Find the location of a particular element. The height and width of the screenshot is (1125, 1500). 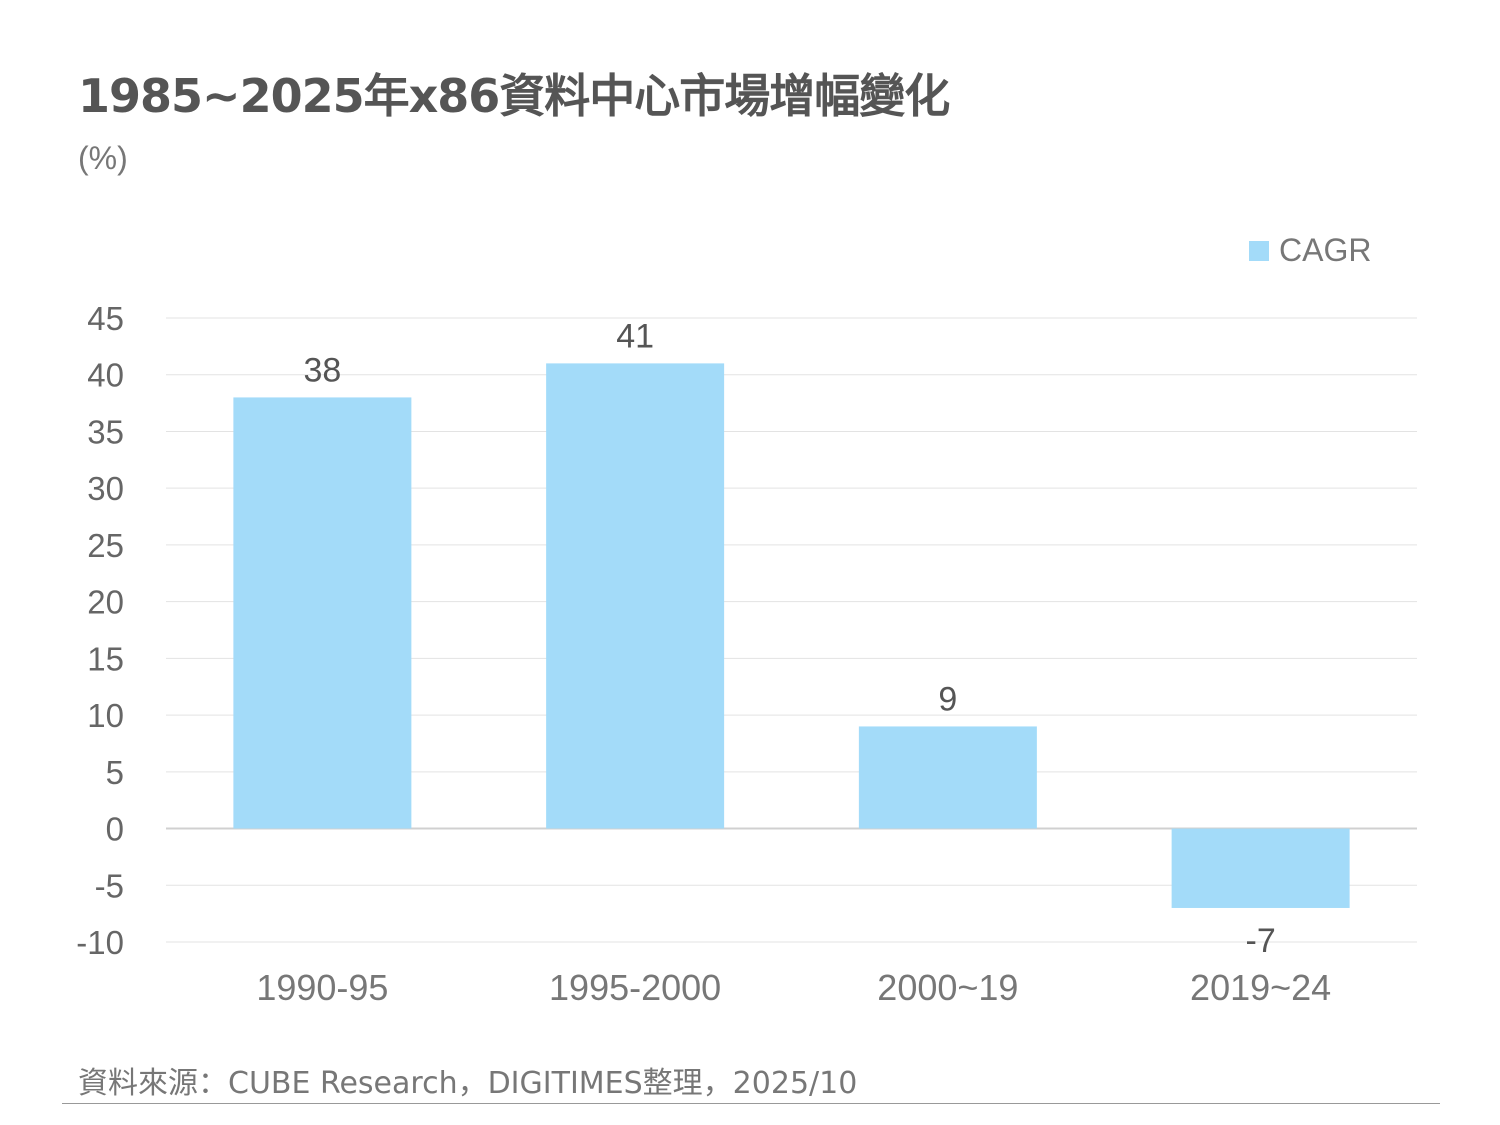

y-tick-label: 40 is located at coordinates (105, 375).